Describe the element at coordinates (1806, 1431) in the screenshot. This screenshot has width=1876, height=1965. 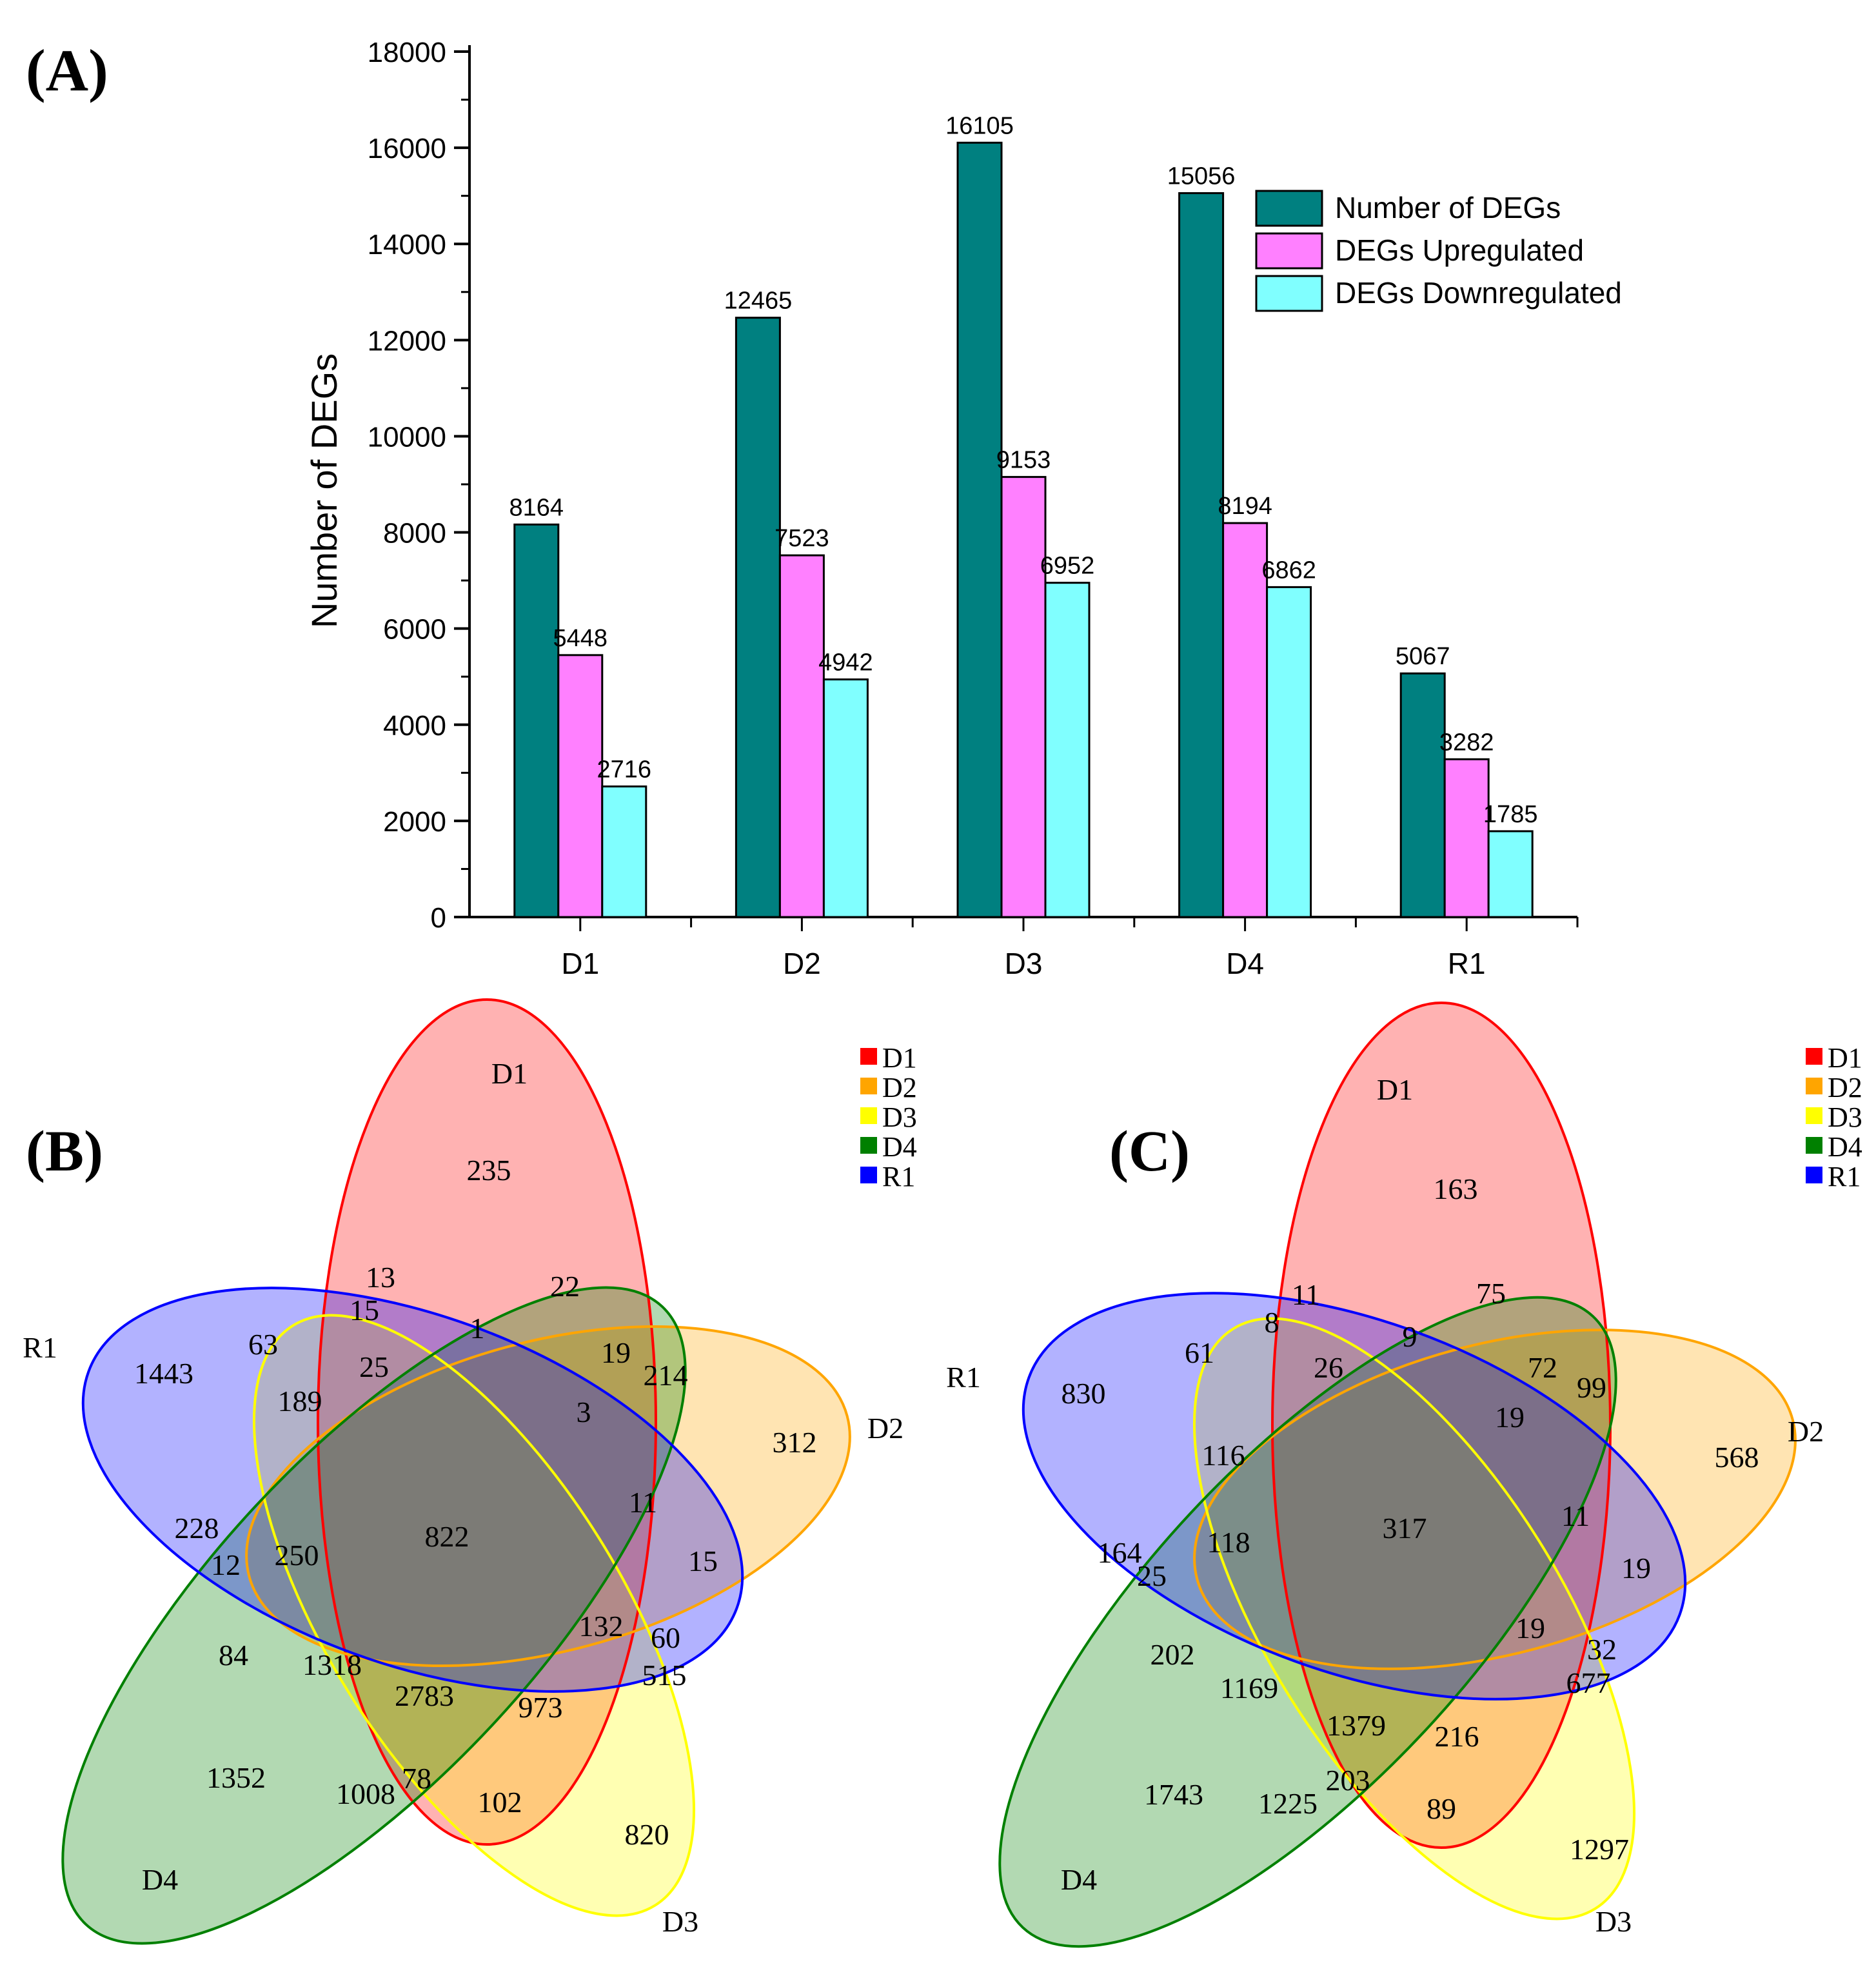
I see `venn-set-label: D2` at that location.